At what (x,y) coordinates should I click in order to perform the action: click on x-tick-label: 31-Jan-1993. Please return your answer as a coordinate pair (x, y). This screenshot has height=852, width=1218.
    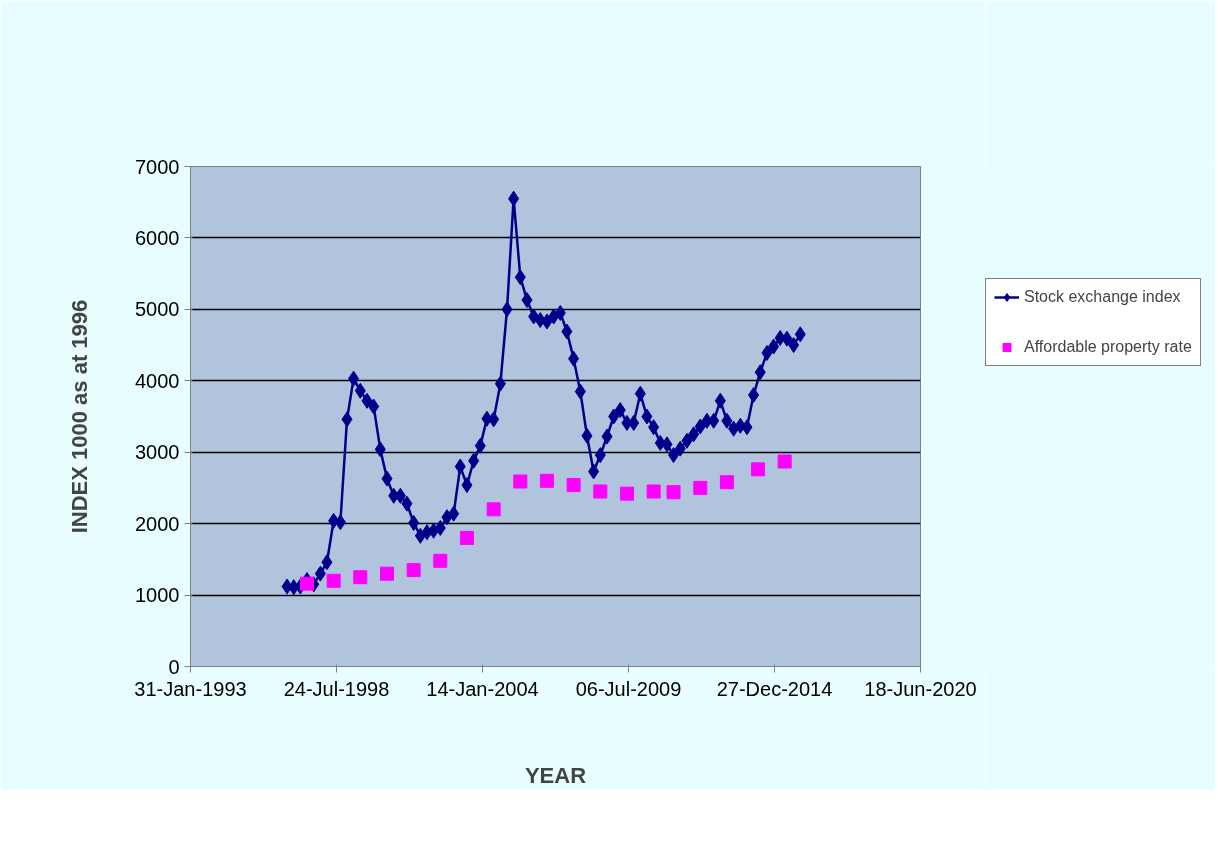
    Looking at the image, I should click on (190, 688).